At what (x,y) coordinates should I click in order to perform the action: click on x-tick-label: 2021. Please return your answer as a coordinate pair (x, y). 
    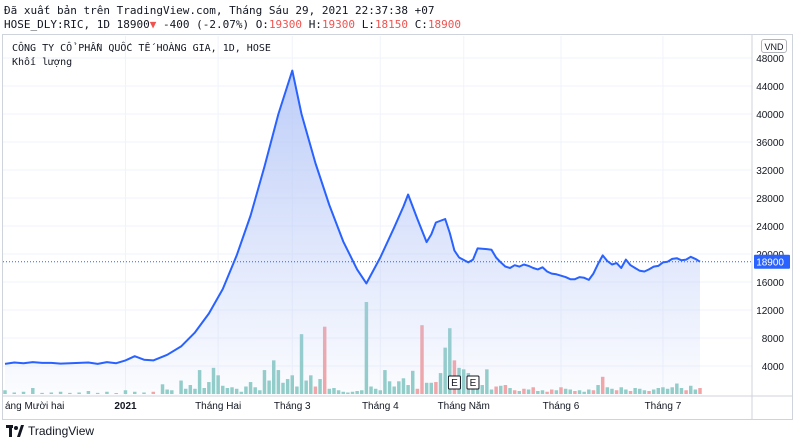
    Looking at the image, I should click on (125, 406).